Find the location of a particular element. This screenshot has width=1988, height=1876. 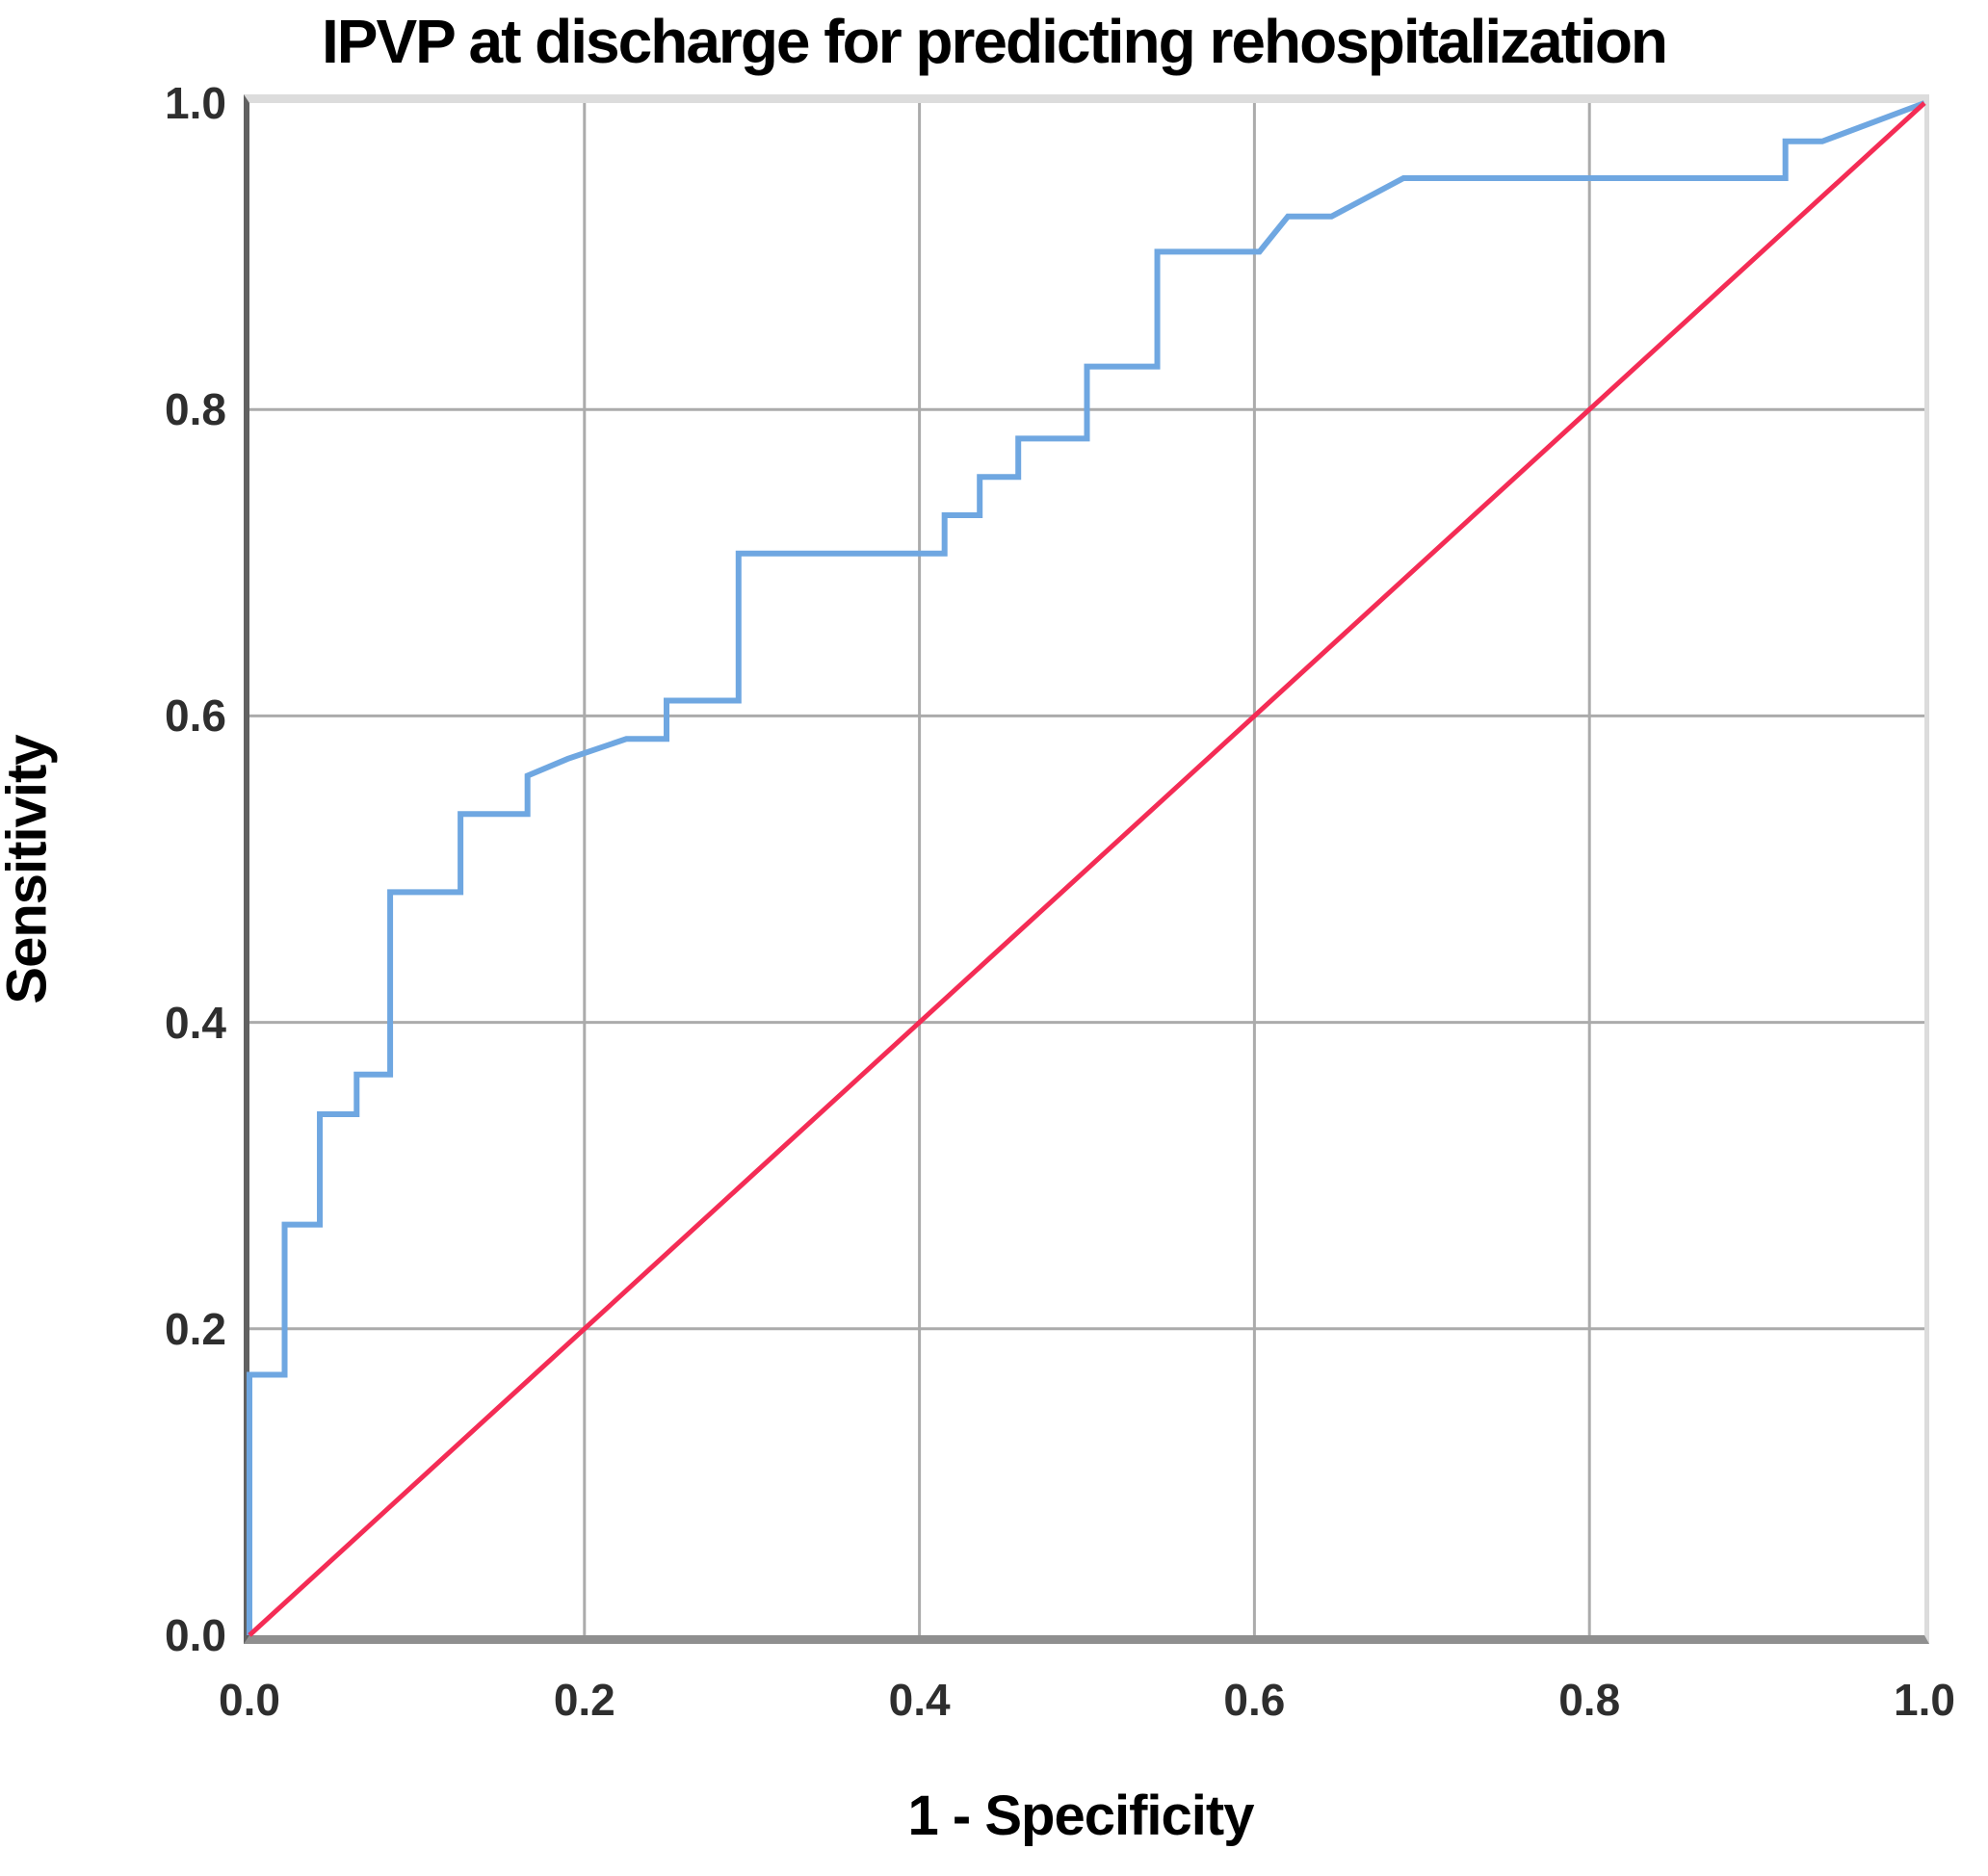

x-tick-label: 0.4 is located at coordinates (919, 1700).